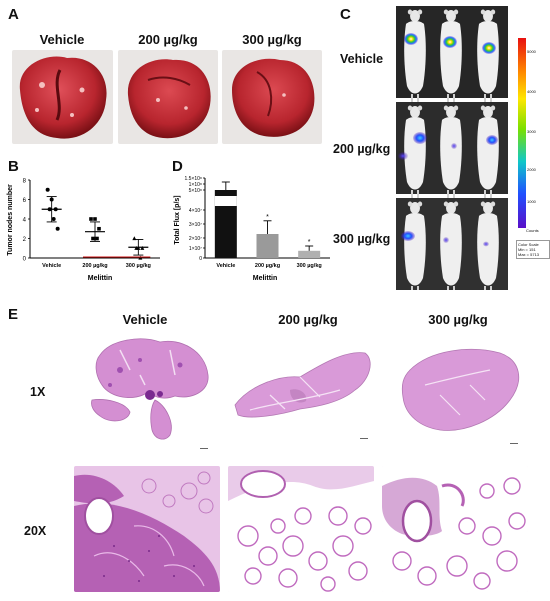 The height and width of the screenshot is (601, 550). I want to click on chart-d-ytick-label: 1.5×10⁸, so click(193, 179).